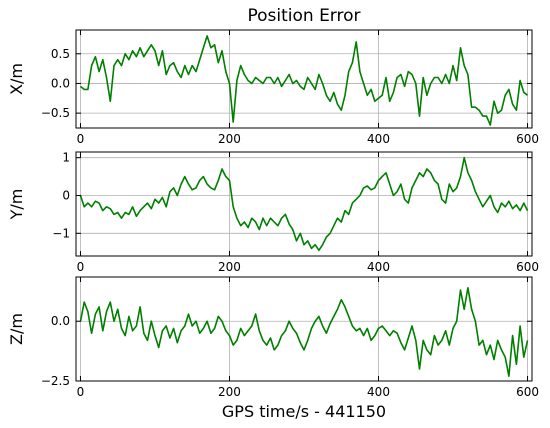 Image resolution: width=550 pixels, height=428 pixels. What do you see at coordinates (16, 329) in the screenshot?
I see `panel-3-ylabel: Z/m` at bounding box center [16, 329].